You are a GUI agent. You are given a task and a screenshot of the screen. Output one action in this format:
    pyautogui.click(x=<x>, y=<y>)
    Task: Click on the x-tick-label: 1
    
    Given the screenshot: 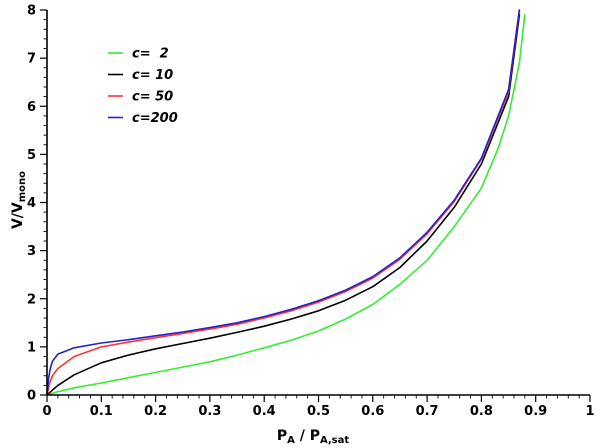 What is the action you would take?
    pyautogui.click(x=589, y=411)
    